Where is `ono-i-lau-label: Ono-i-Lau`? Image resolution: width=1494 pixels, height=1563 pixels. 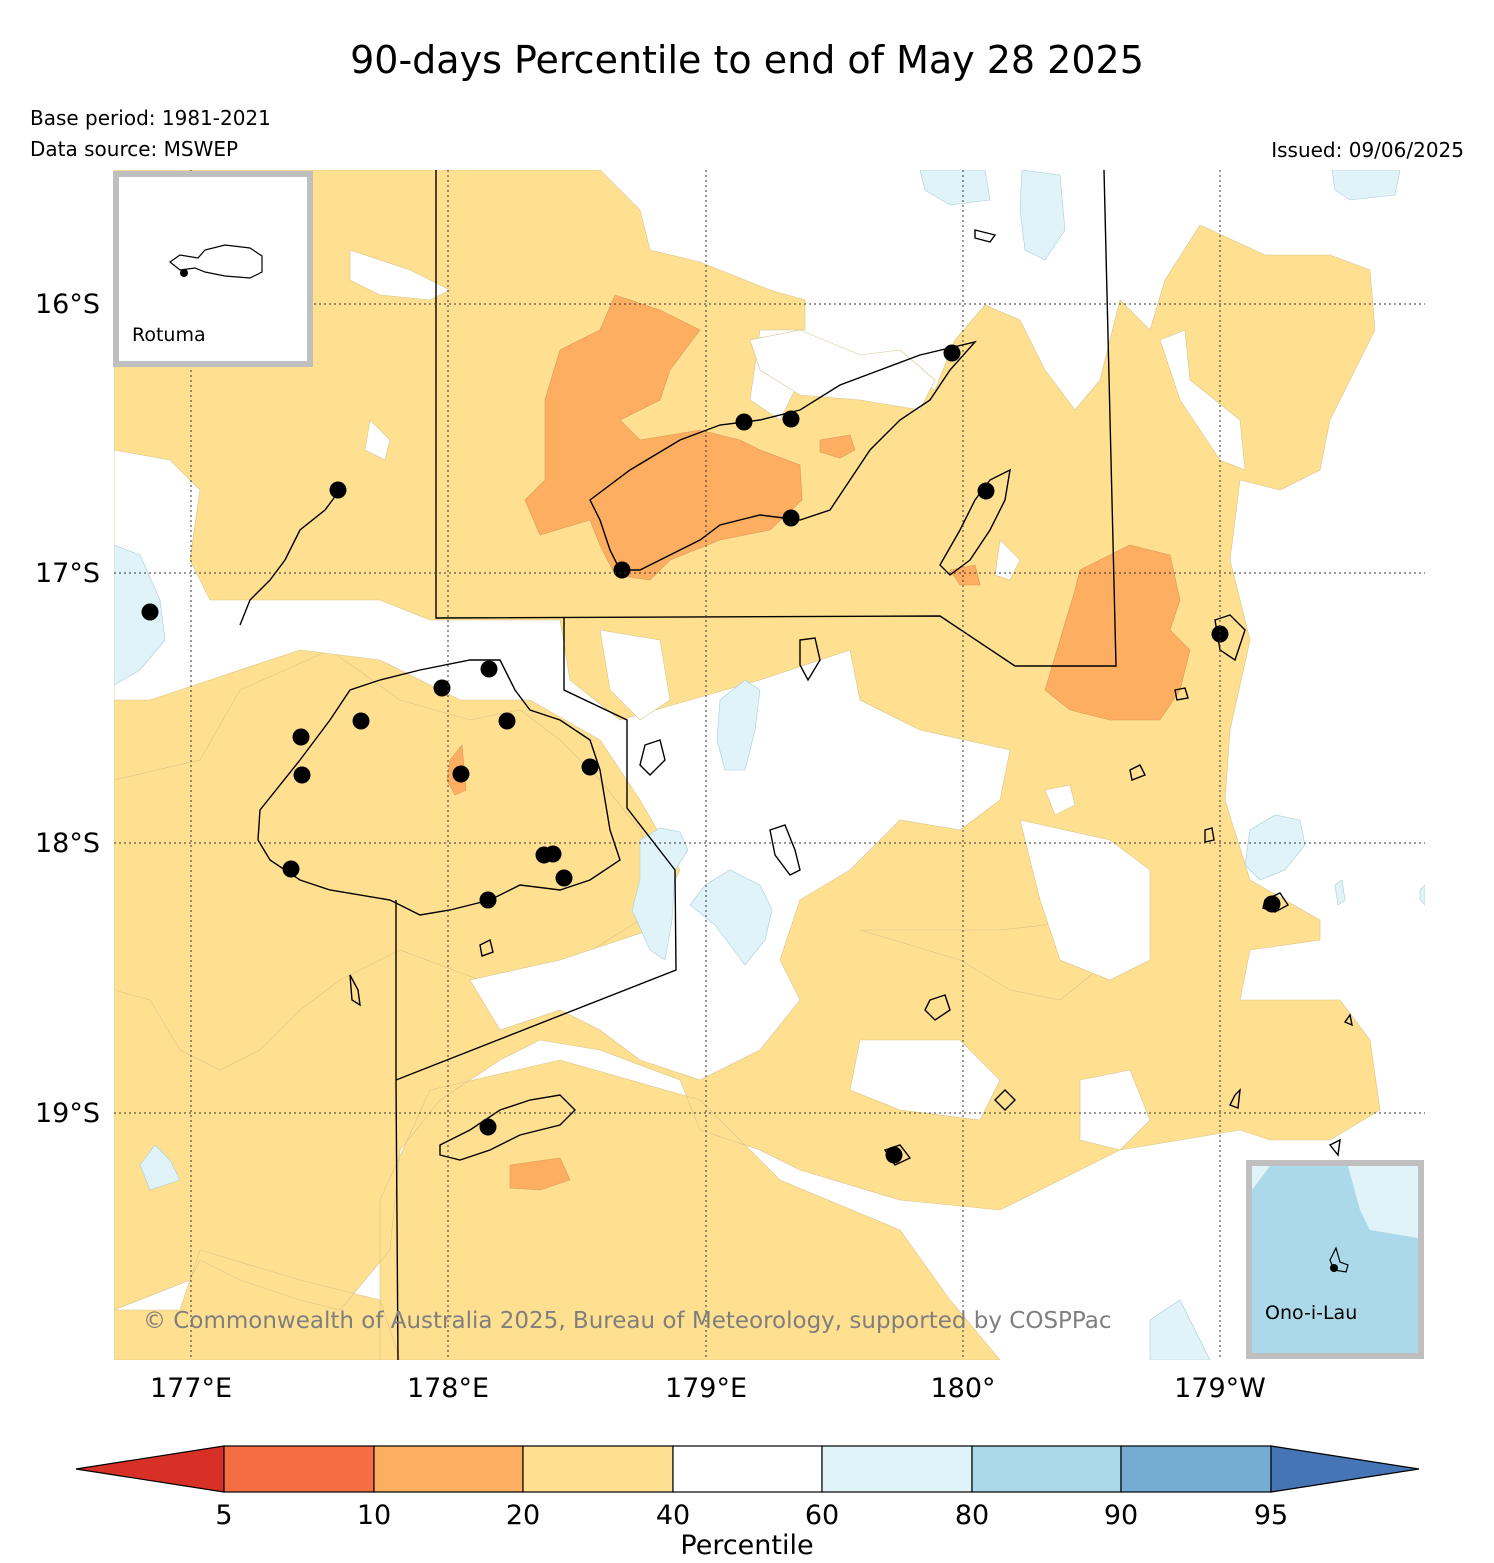
ono-i-lau-label: Ono-i-Lau is located at coordinates (1311, 1313).